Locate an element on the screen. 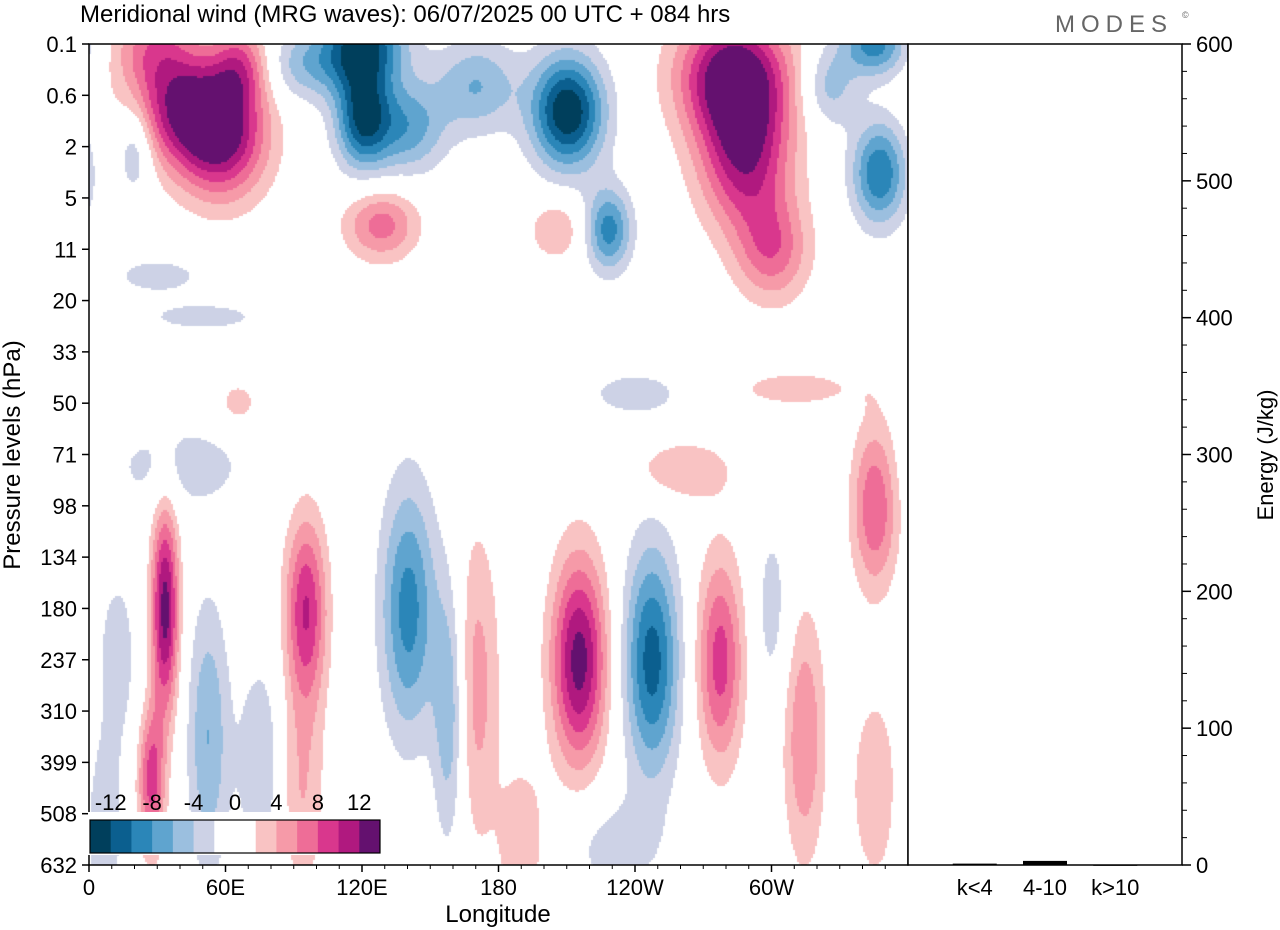 The image size is (1280, 930). logo-text: MODES is located at coordinates (1114, 24).